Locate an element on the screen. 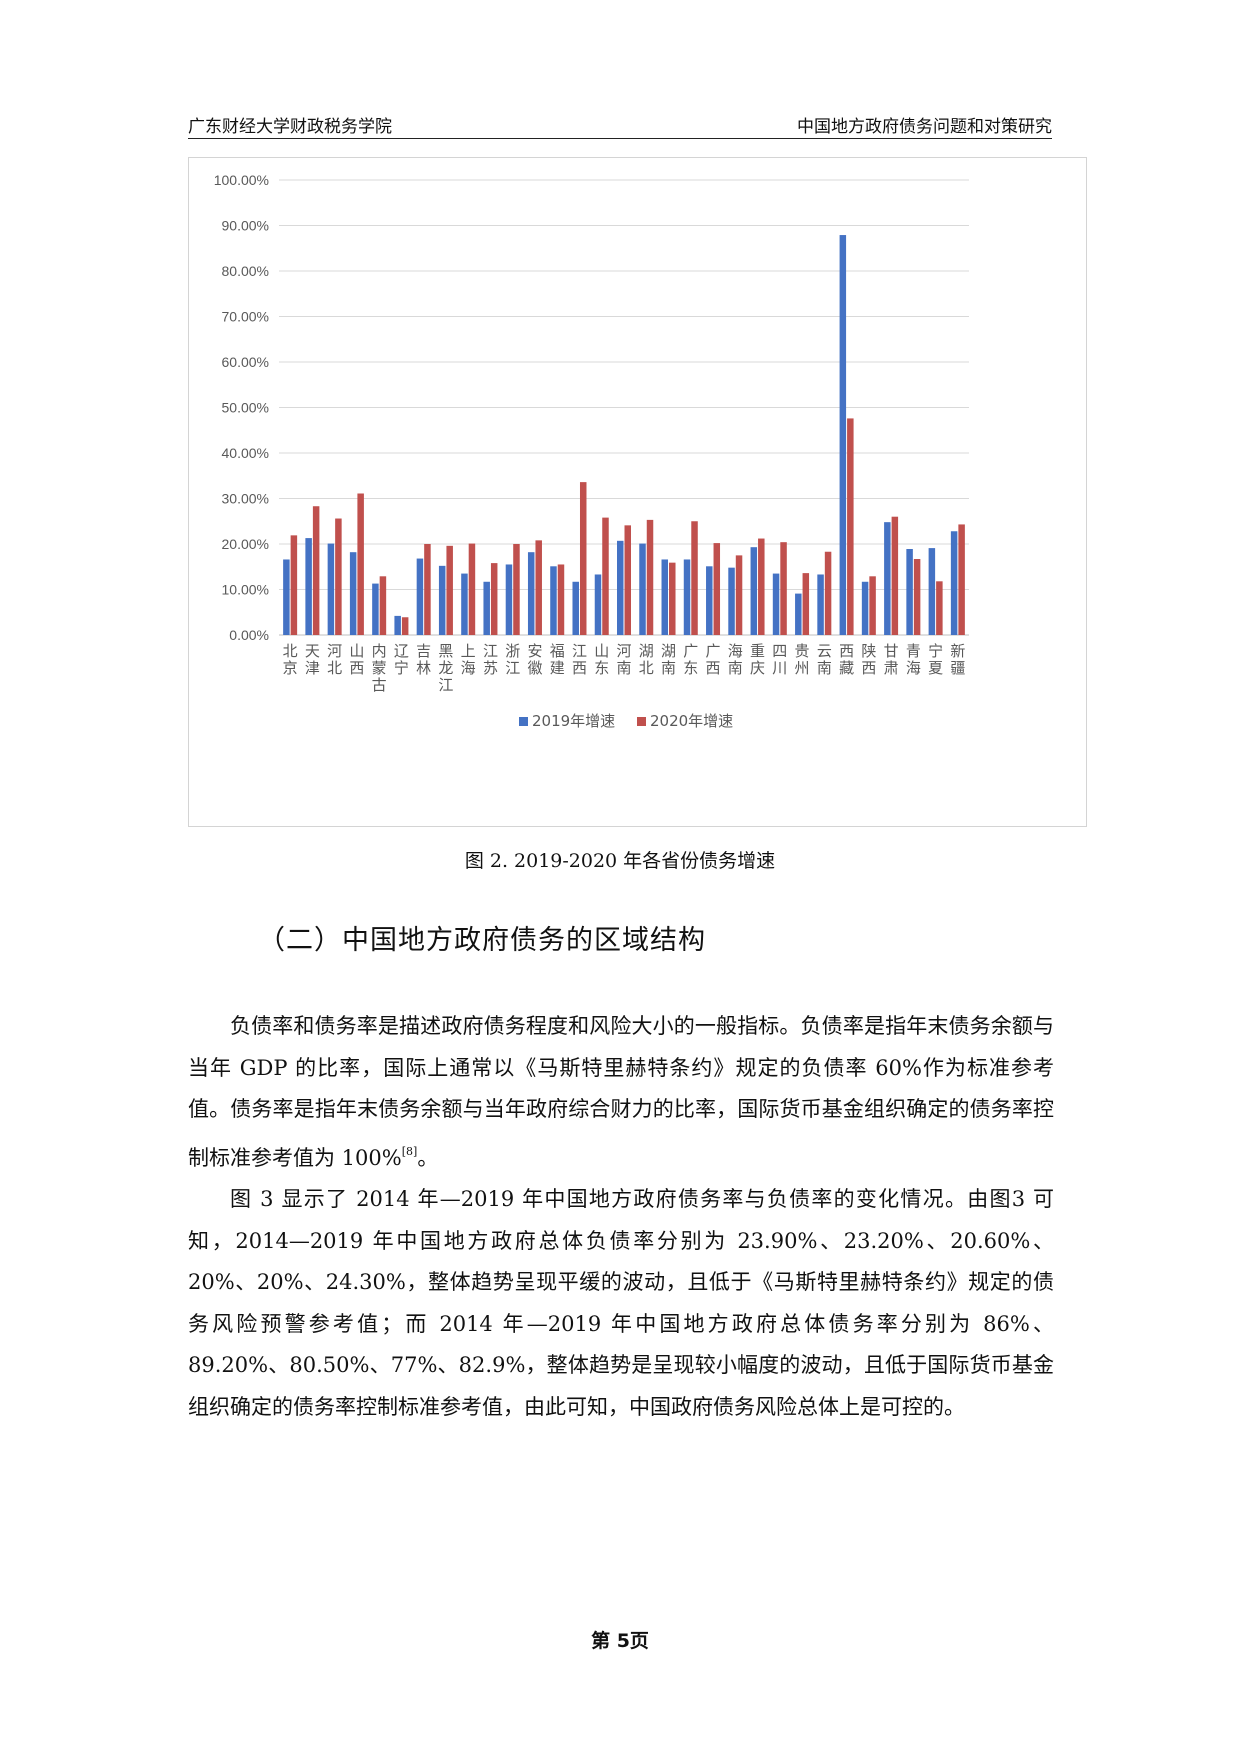  legend-label: 2019年增速 is located at coordinates (573, 721).